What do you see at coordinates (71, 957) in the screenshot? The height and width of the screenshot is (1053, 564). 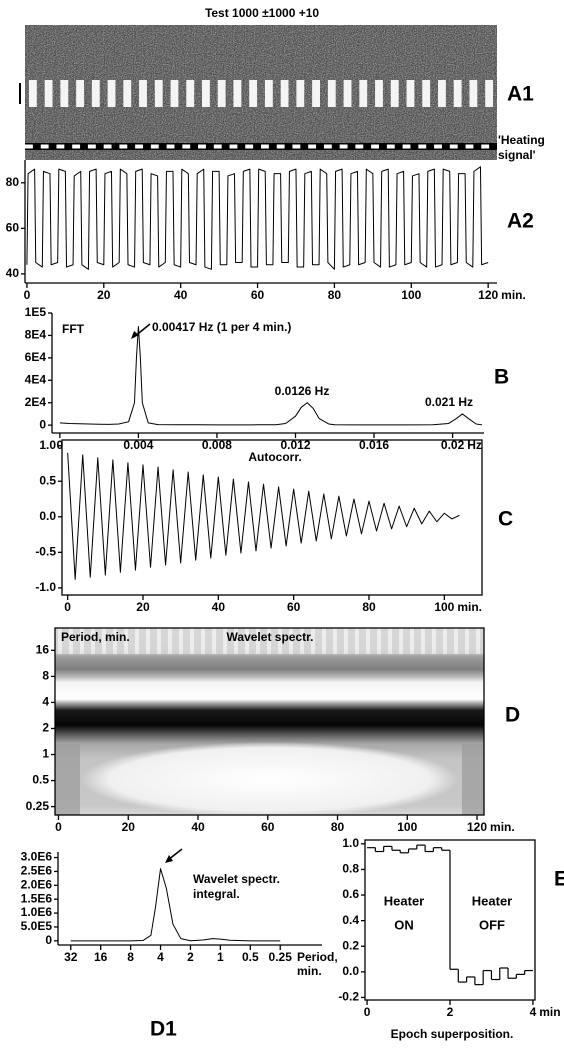 I see `x-tick-label: 32` at bounding box center [71, 957].